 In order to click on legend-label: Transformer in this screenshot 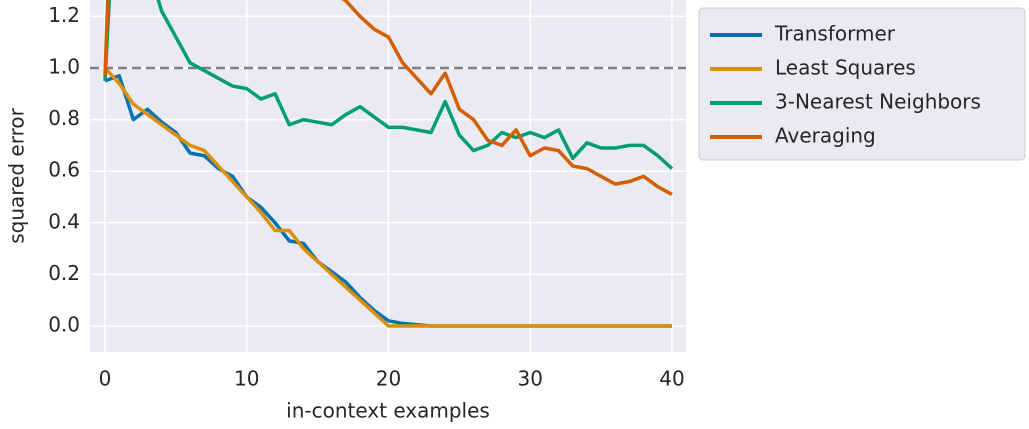, I will do `click(835, 34)`.